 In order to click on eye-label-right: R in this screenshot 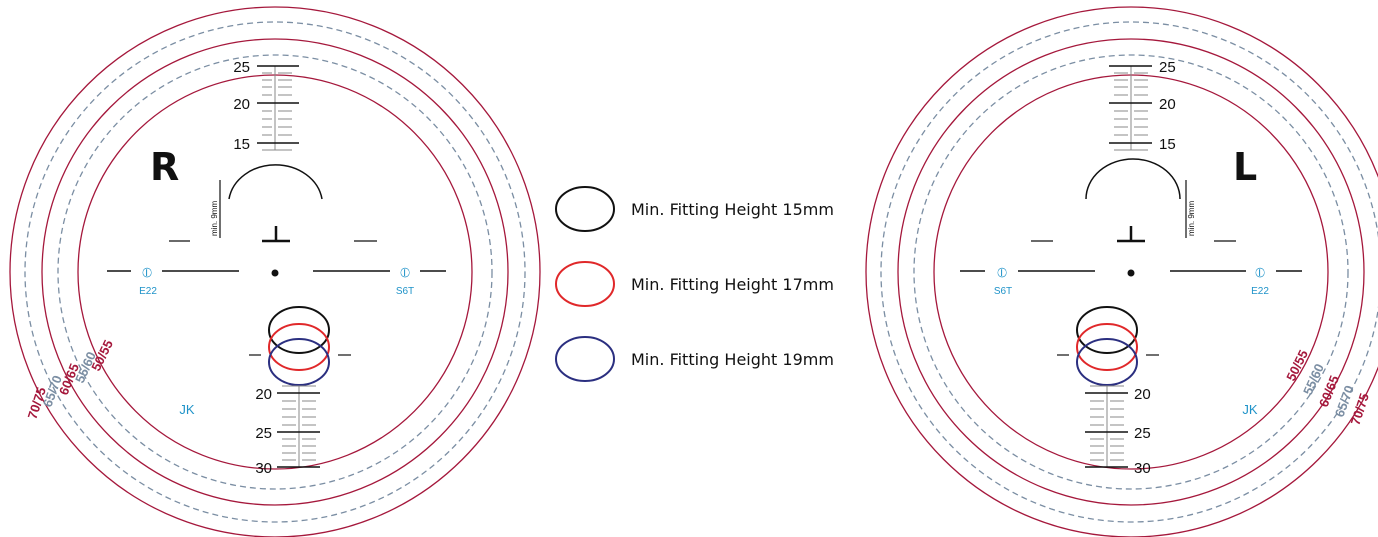, I will do `click(164, 167)`.